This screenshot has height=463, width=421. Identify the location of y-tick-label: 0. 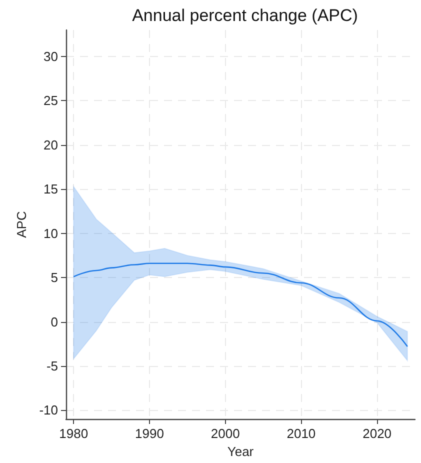
(54, 322).